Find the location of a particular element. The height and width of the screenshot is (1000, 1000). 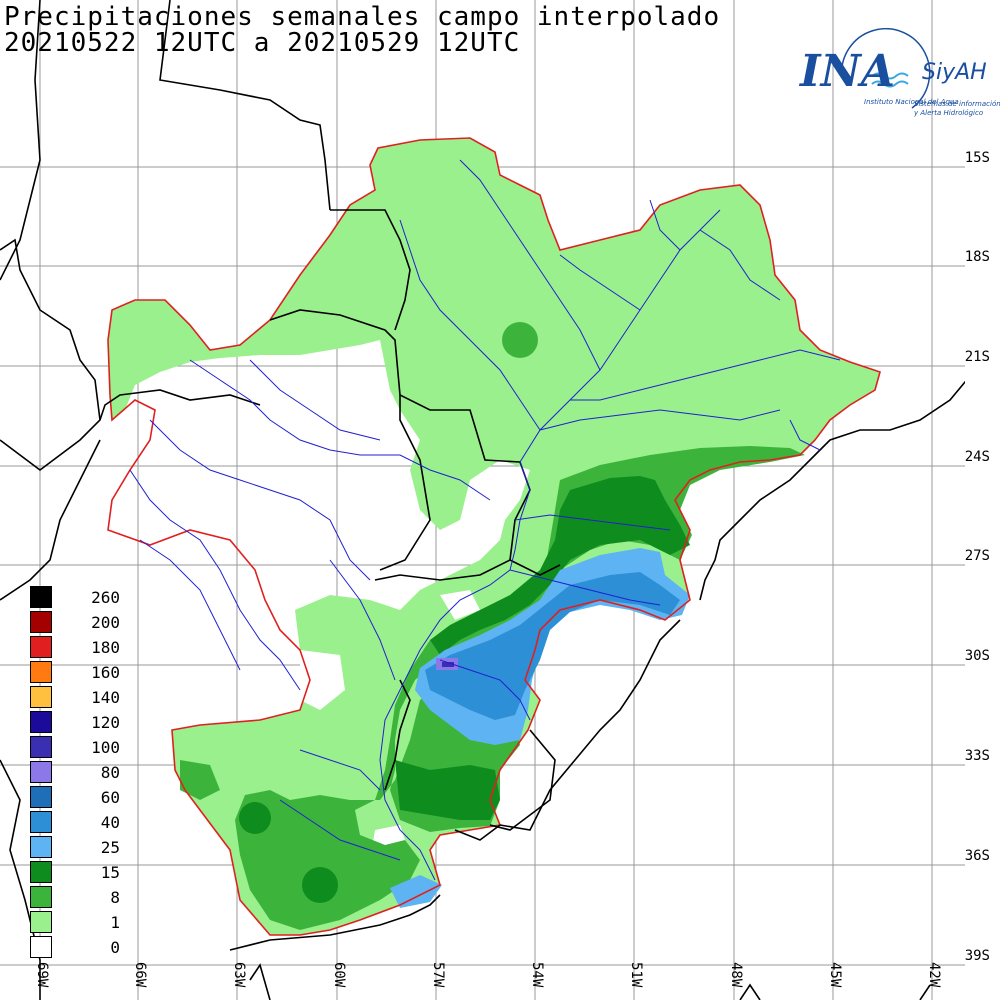

lat-label: 39S is located at coordinates (977, 956).